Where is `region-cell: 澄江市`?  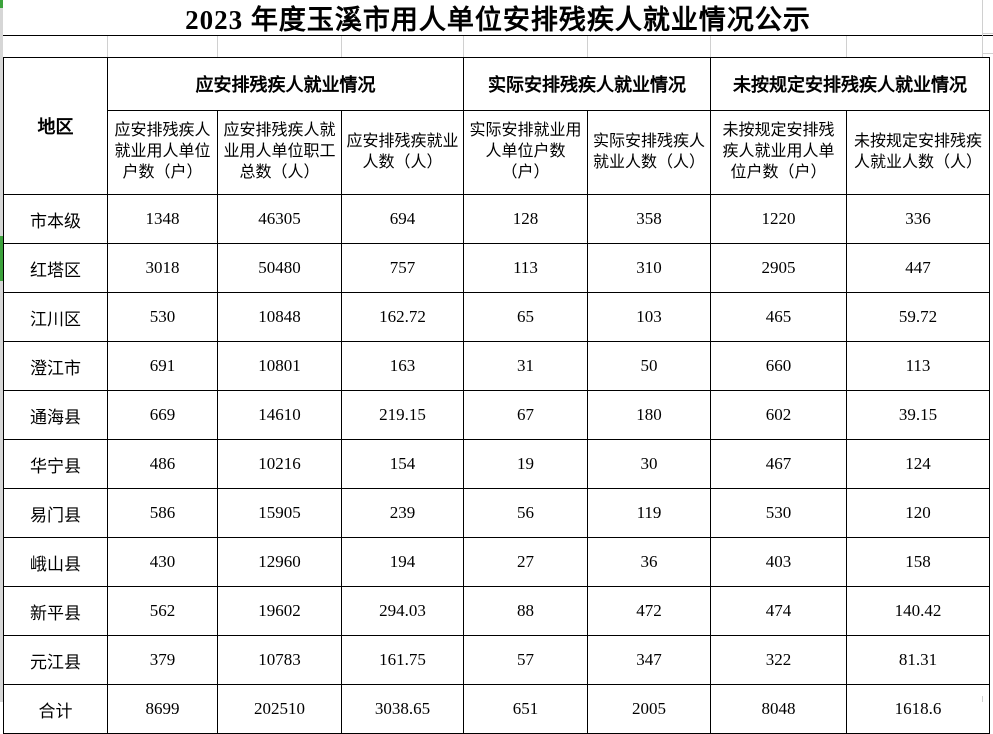 region-cell: 澄江市 is located at coordinates (55, 366).